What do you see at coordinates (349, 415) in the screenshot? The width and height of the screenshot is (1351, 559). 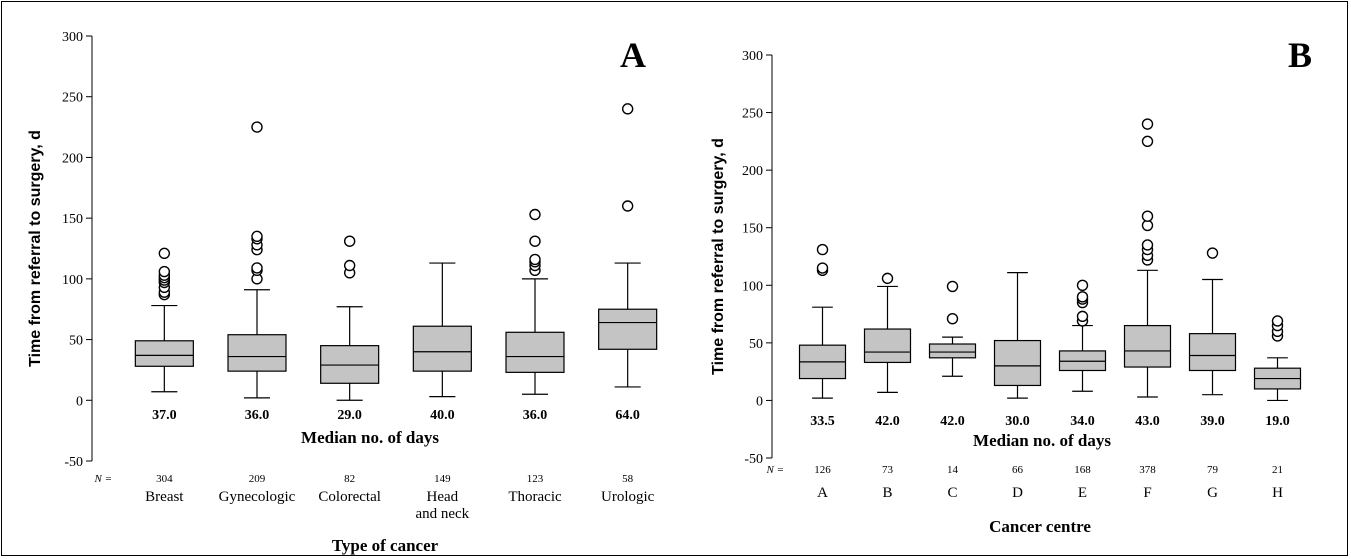 I see `median-value-label: 29.0` at bounding box center [349, 415].